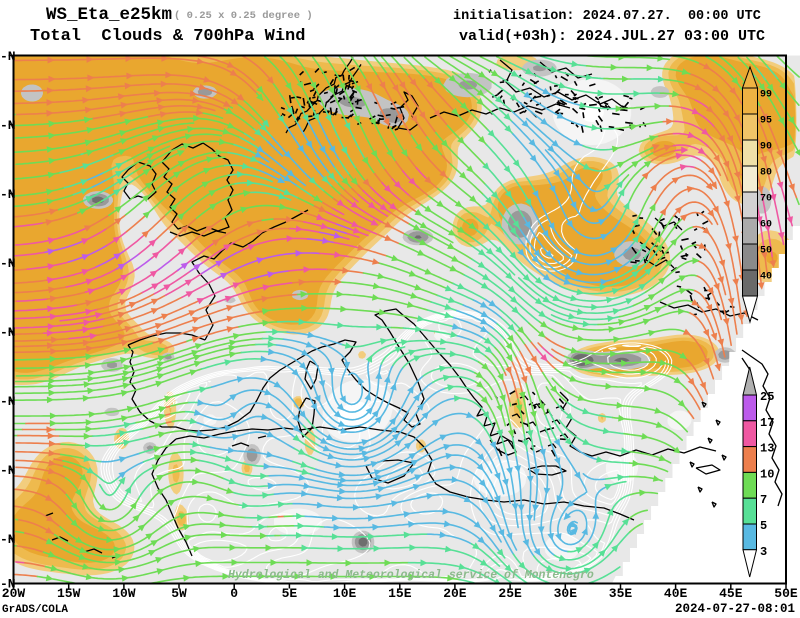 Image resolution: width=800 pixels, height=618 pixels. I want to click on svg-text: 5E, so click(290, 593).